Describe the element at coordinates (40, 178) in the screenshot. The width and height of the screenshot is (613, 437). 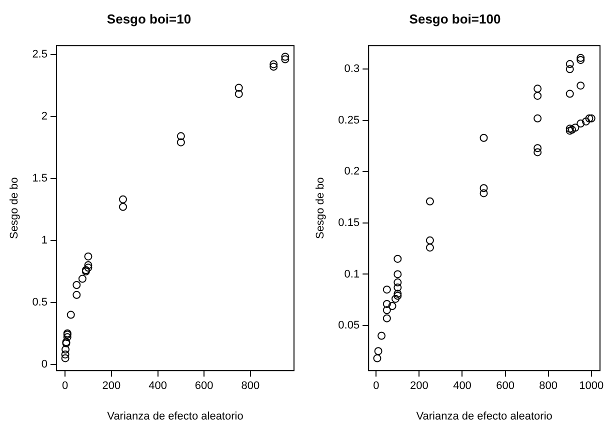
I see `y-tick-label: 1.5` at that location.